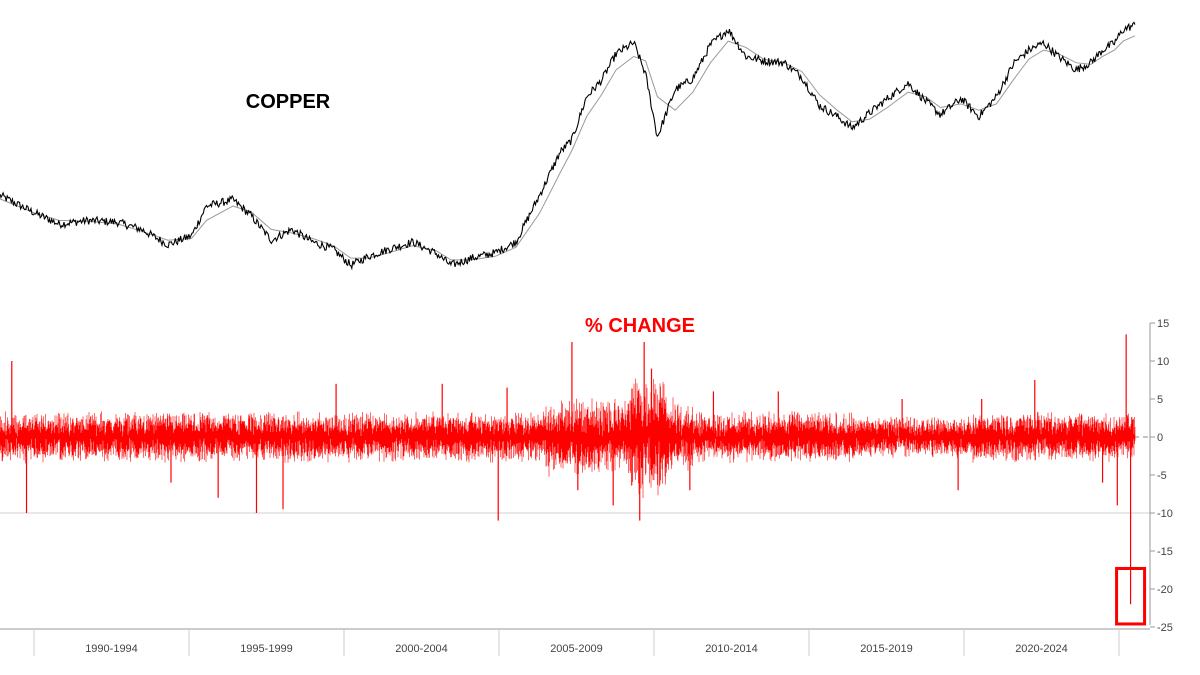 Image resolution: width=1200 pixels, height=675 pixels. Describe the element at coordinates (1165, 628) in the screenshot. I see `y-tick-label: -25` at that location.